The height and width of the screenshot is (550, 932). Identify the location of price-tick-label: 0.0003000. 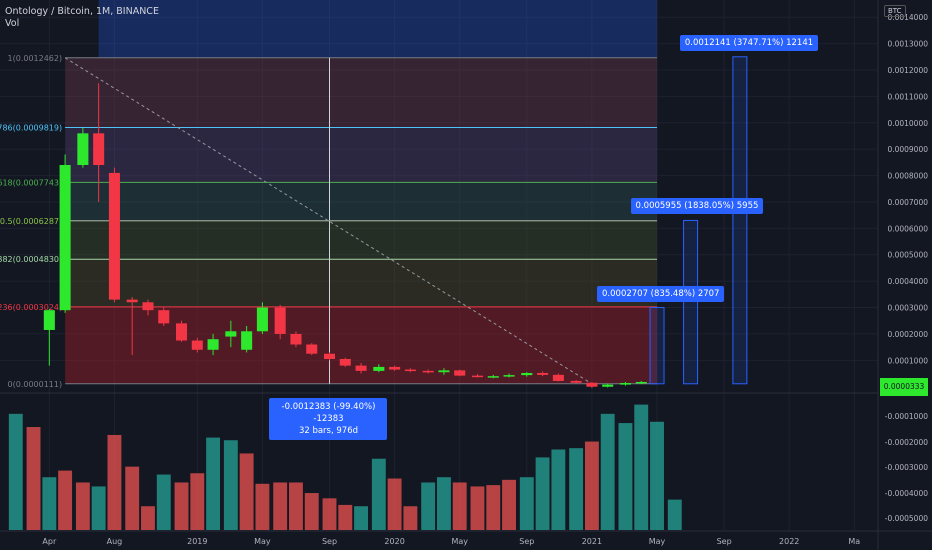
(907, 308).